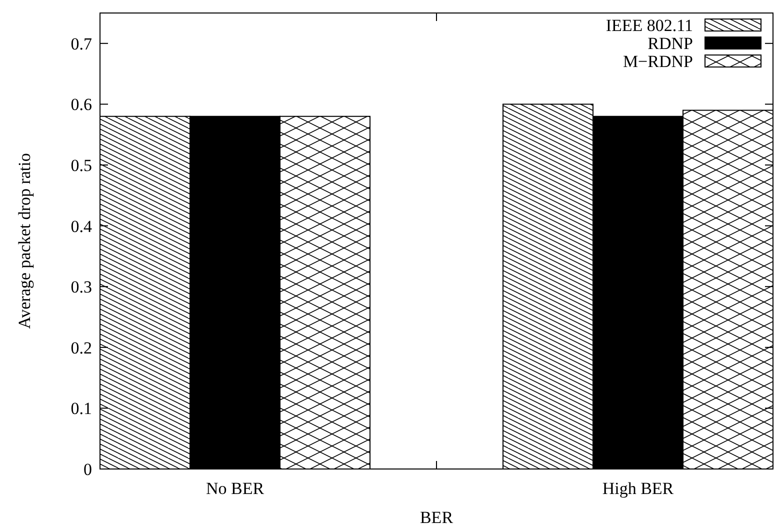 The image size is (775, 529). What do you see at coordinates (638, 488) in the screenshot?
I see `x-tick-label: High BER` at bounding box center [638, 488].